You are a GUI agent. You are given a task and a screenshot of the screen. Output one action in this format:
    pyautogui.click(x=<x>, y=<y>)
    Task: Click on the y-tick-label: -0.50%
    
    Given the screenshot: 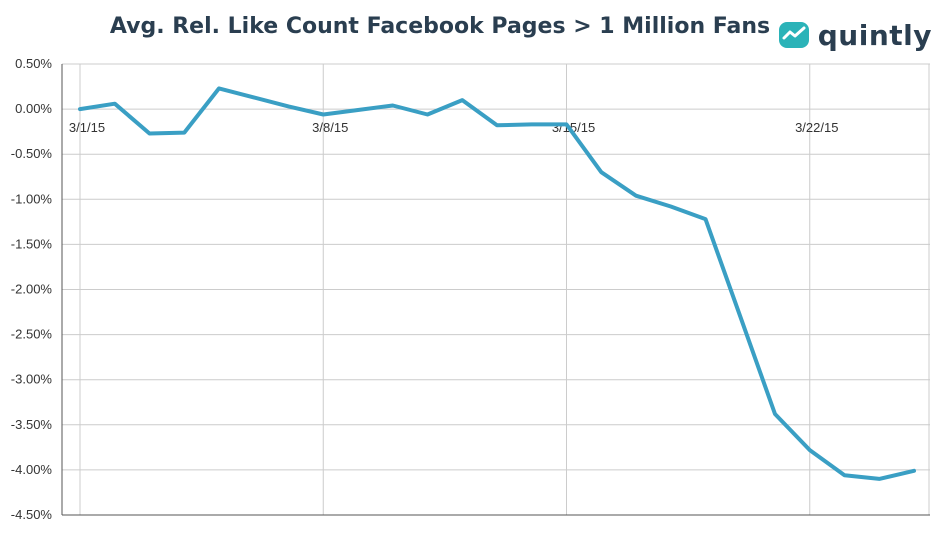 What is the action you would take?
    pyautogui.click(x=32, y=153)
    